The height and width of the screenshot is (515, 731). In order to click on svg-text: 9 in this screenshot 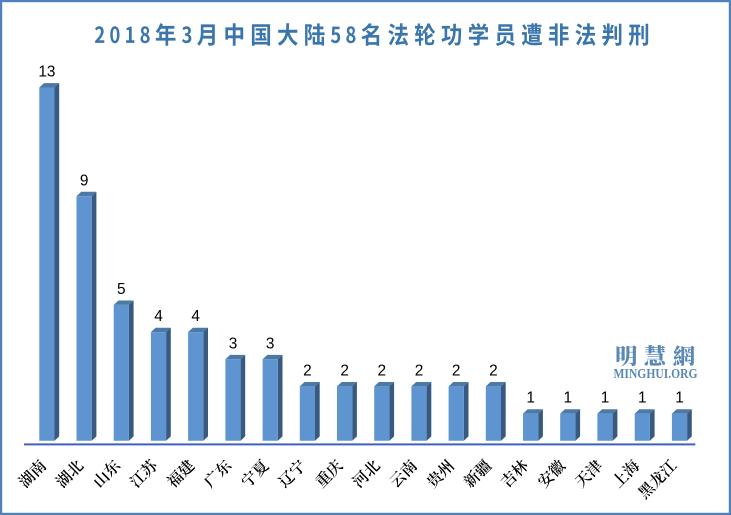, I will do `click(84, 180)`.